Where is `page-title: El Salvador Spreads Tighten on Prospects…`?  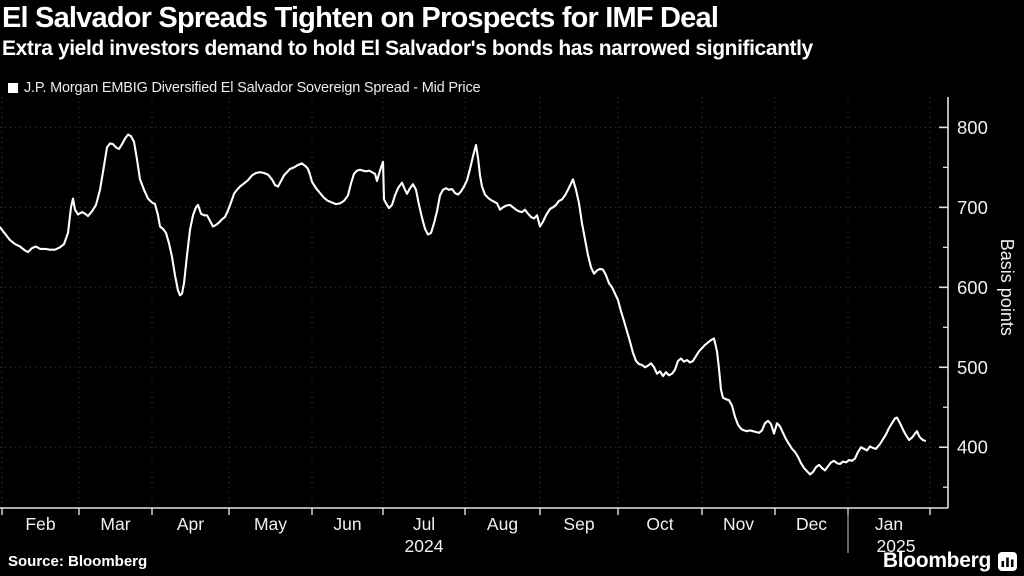 page-title: El Salvador Spreads Tighten on Prospects… is located at coordinates (360, 18).